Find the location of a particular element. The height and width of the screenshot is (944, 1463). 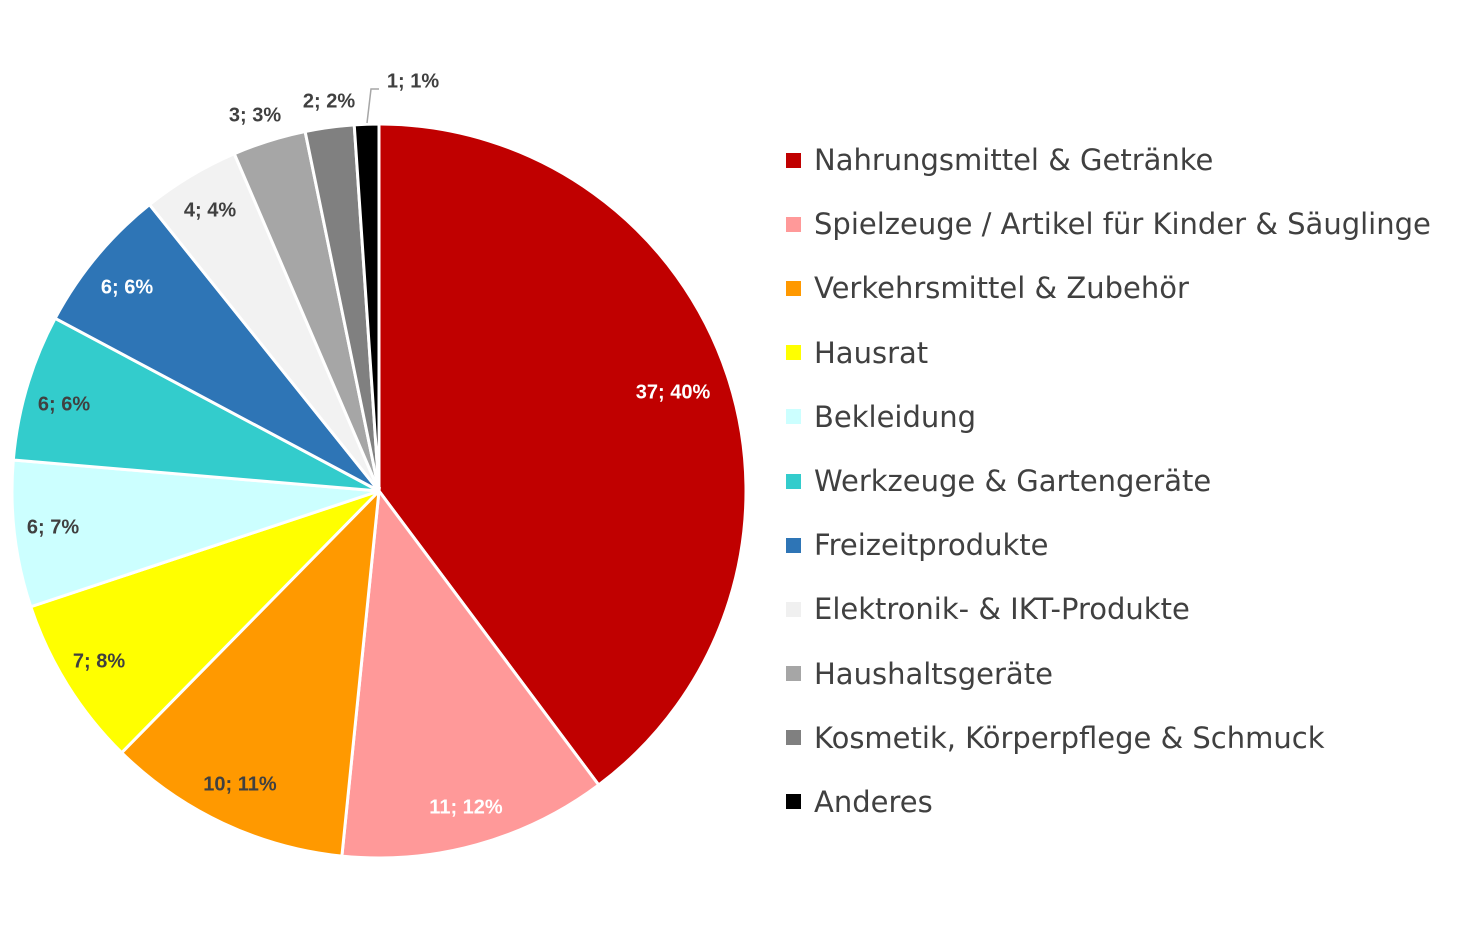

legend-item: Freizeitprodukte is located at coordinates (1108, 545).